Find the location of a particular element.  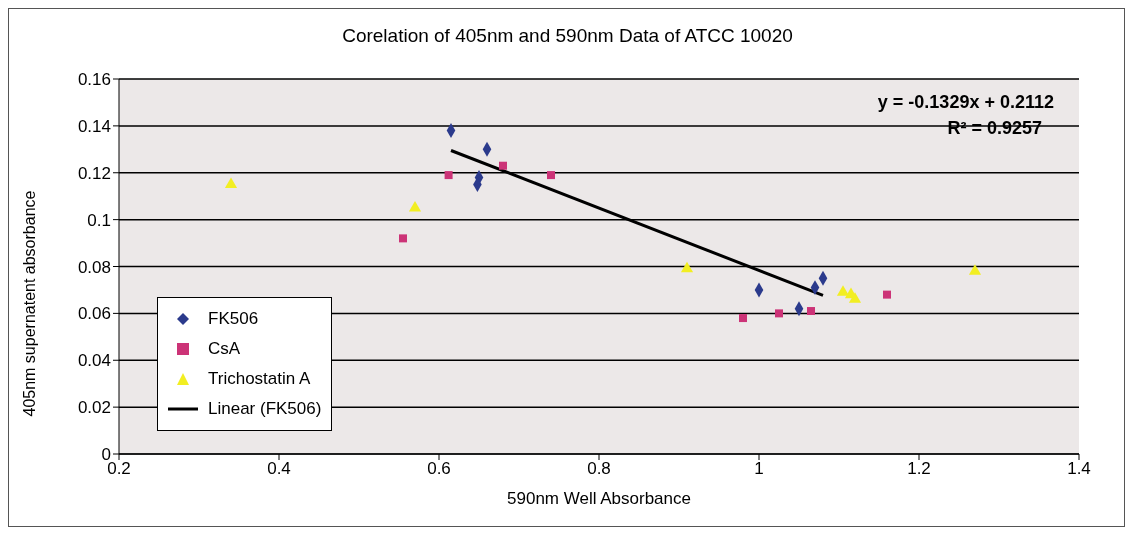

x-tick-label: 0.4 is located at coordinates (279, 469).